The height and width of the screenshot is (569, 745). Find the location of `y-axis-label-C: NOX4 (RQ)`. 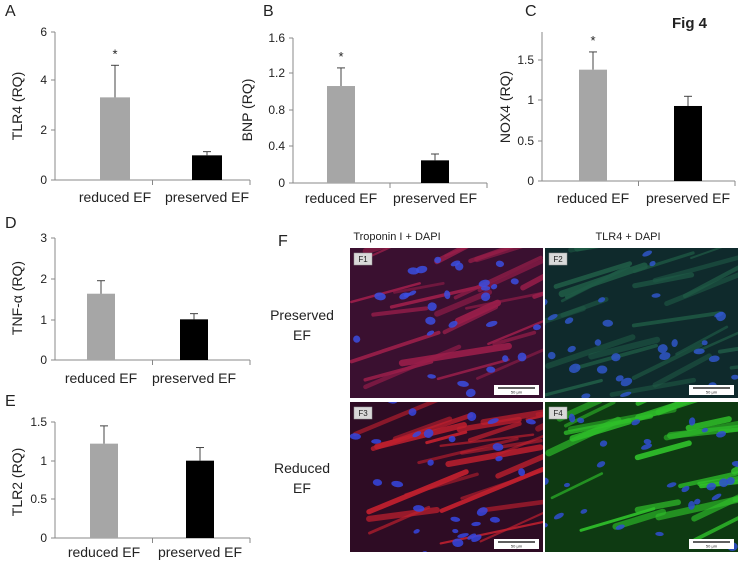

y-axis-label-C: NOX4 (RQ) is located at coordinates (505, 107).